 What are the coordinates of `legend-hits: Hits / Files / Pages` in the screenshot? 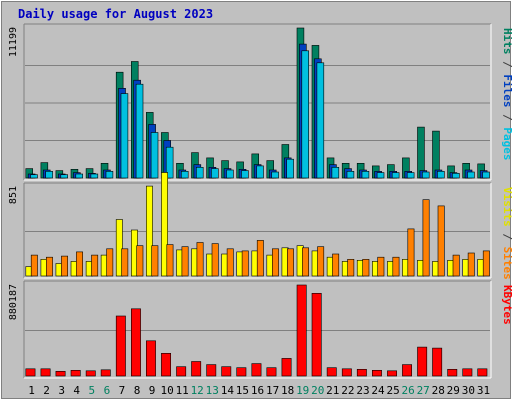 It's located at (506, 94).